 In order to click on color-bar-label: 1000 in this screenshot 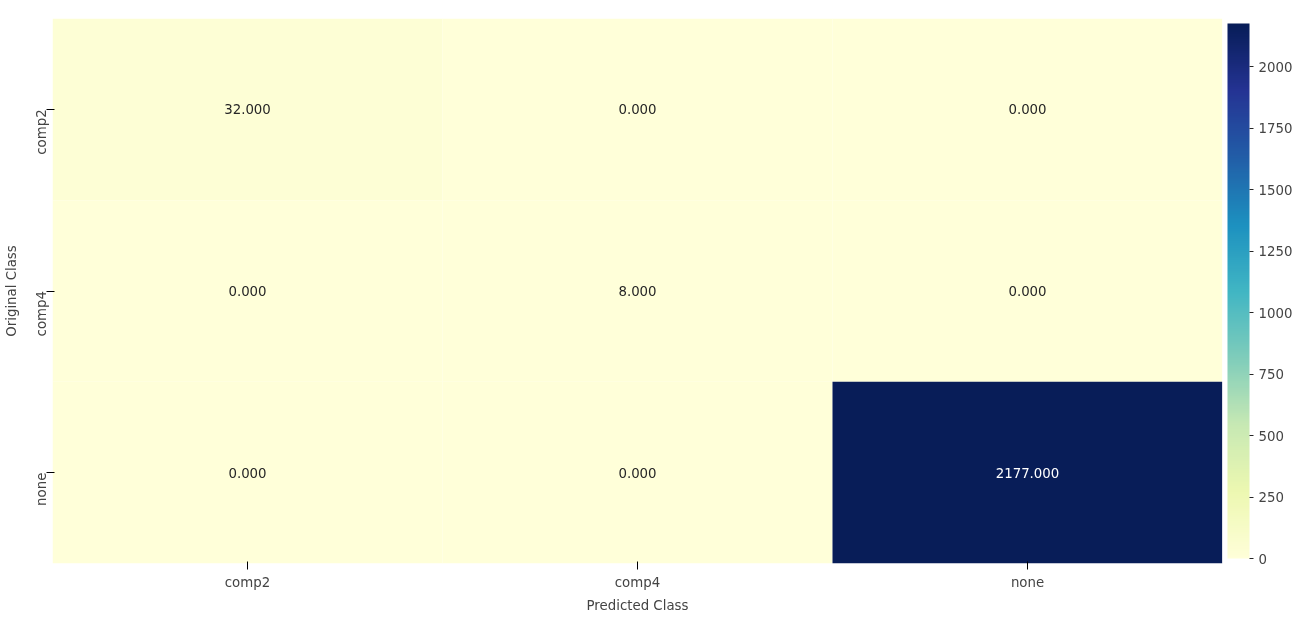, I will do `click(1275, 313)`.